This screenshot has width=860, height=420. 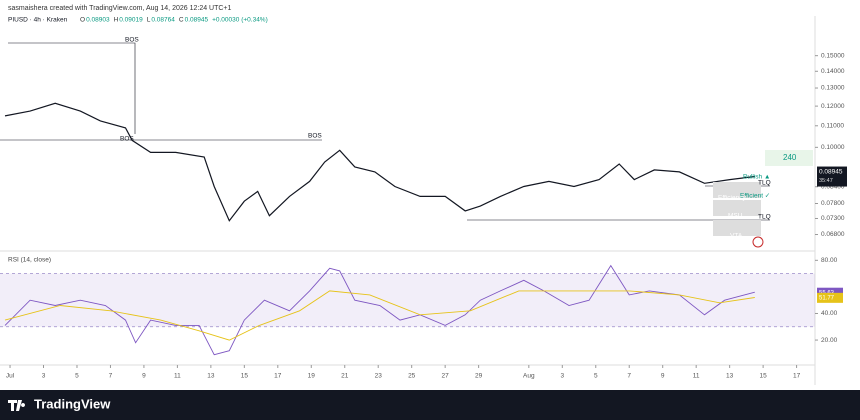 I want to click on last-value-label: 51.77, so click(x=827, y=298).